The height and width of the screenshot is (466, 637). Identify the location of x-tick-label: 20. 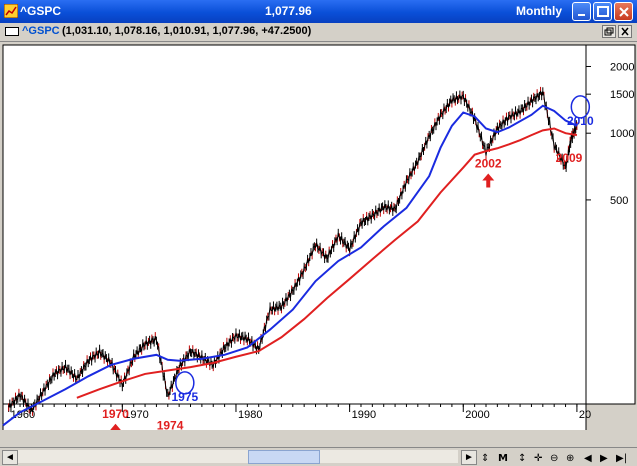
(585, 415).